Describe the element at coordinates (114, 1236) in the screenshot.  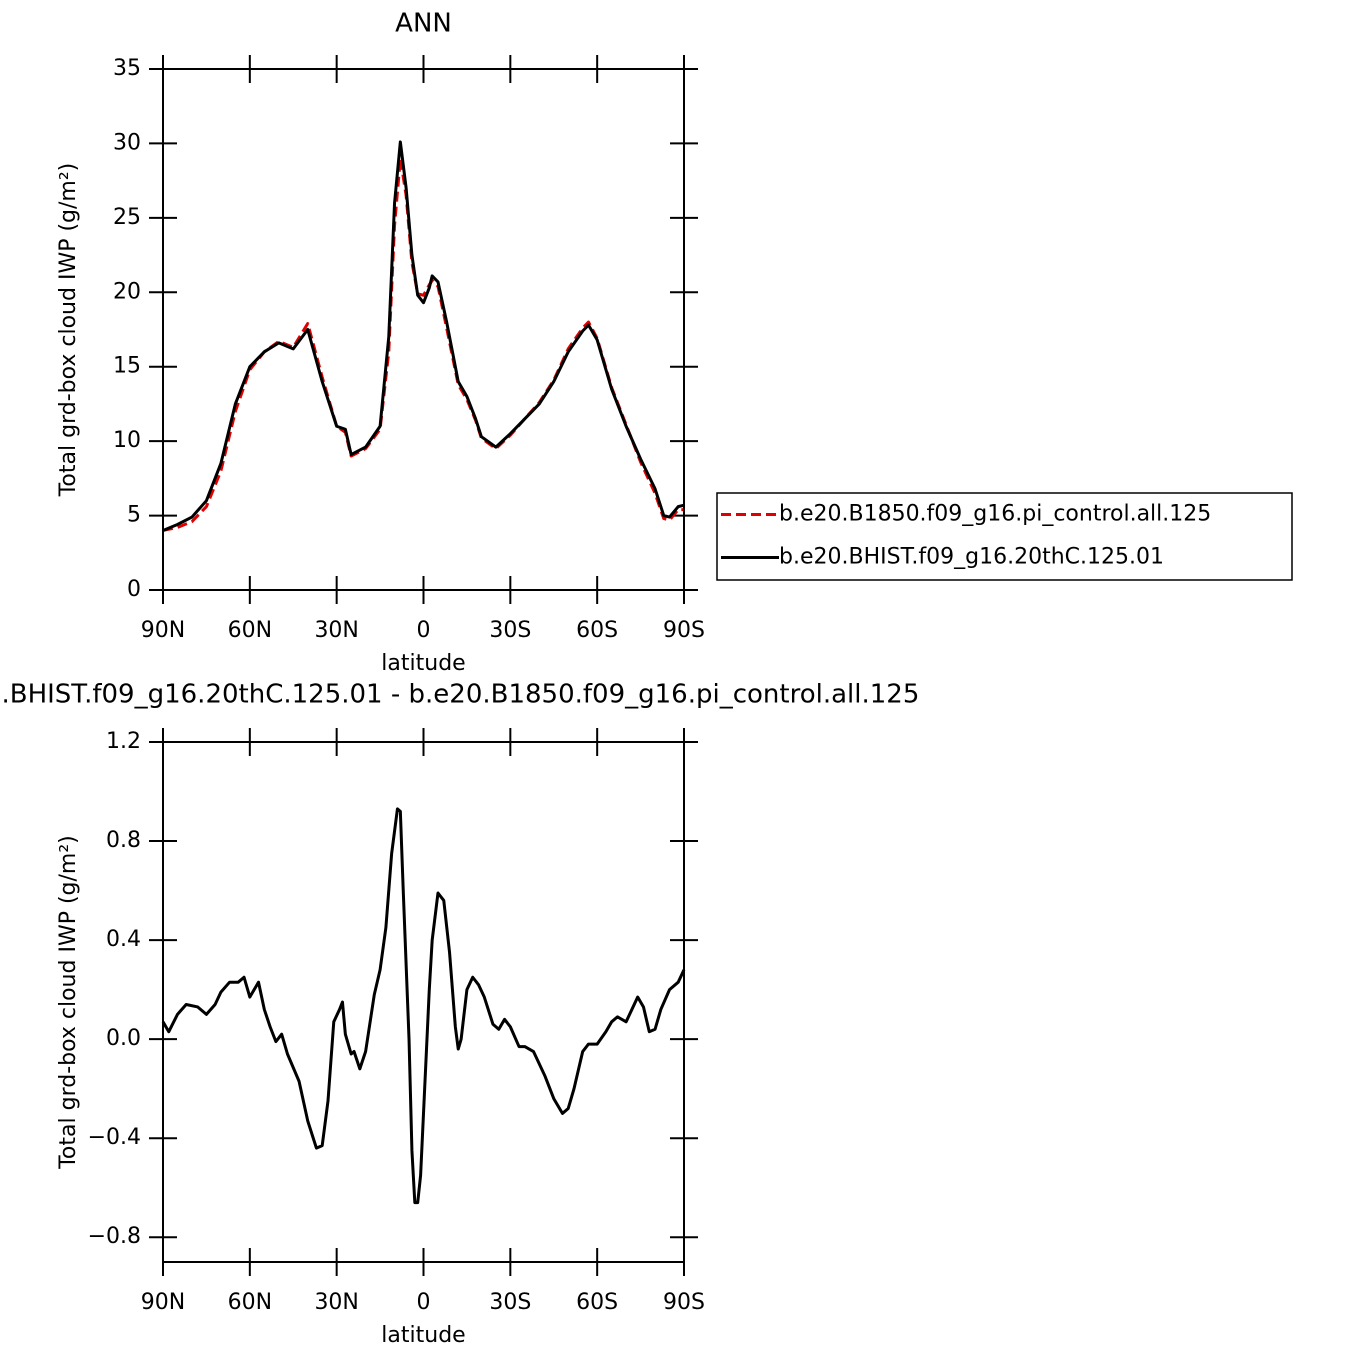
I see `y-tick-label: −0.8` at that location.